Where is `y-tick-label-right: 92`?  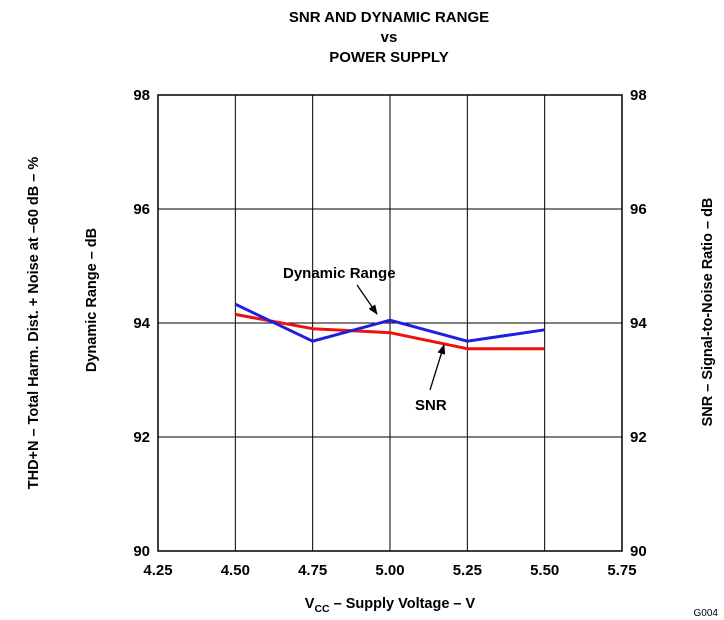 y-tick-label-right: 92 is located at coordinates (638, 437).